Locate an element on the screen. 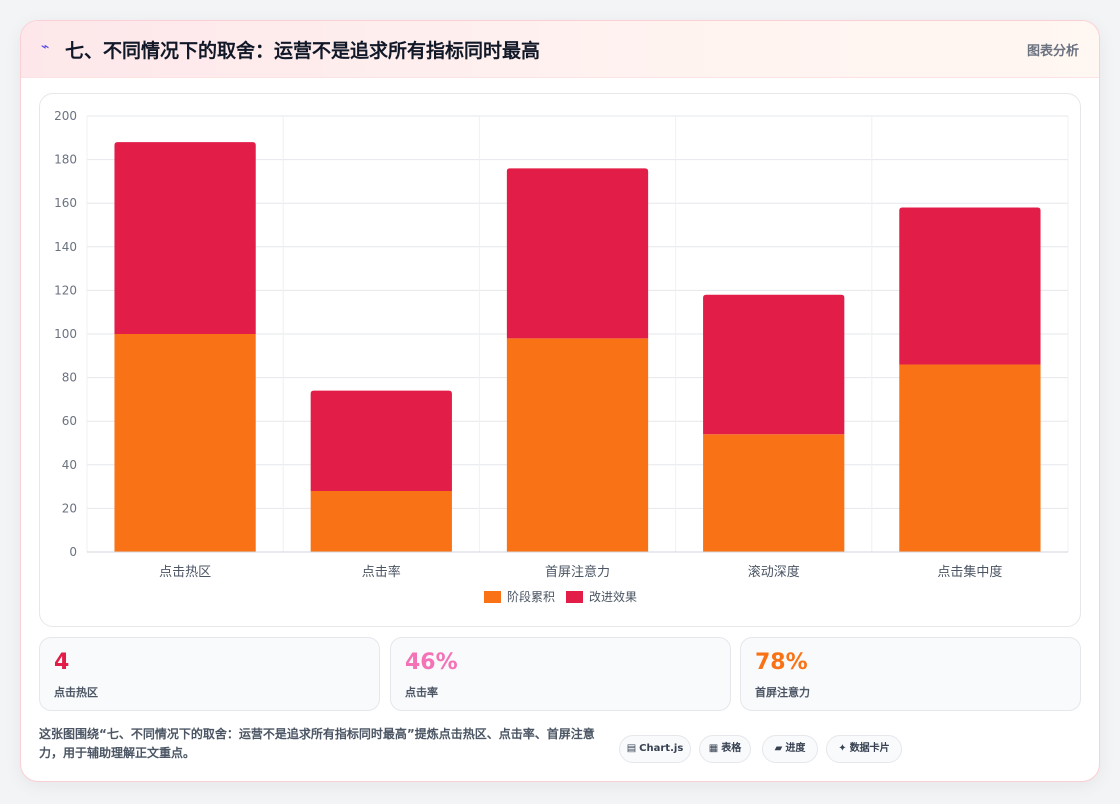  sparkle-icon: ✦ is located at coordinates (842, 748).